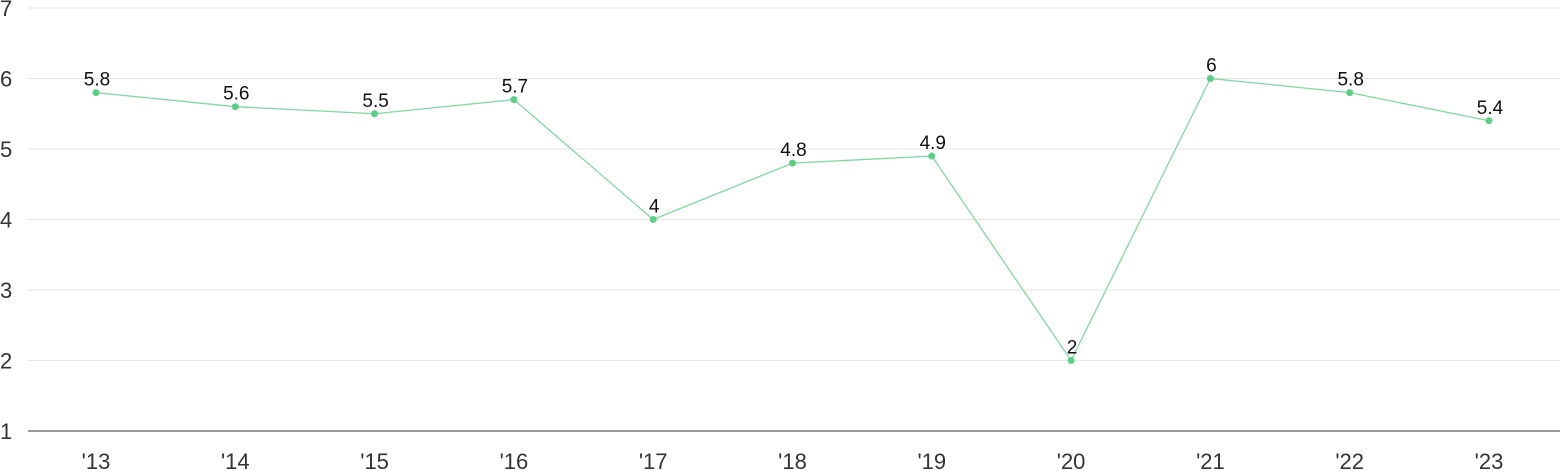 Image resolution: width=1560 pixels, height=471 pixels. Describe the element at coordinates (515, 87) in the screenshot. I see `data-label: 5.7` at that location.